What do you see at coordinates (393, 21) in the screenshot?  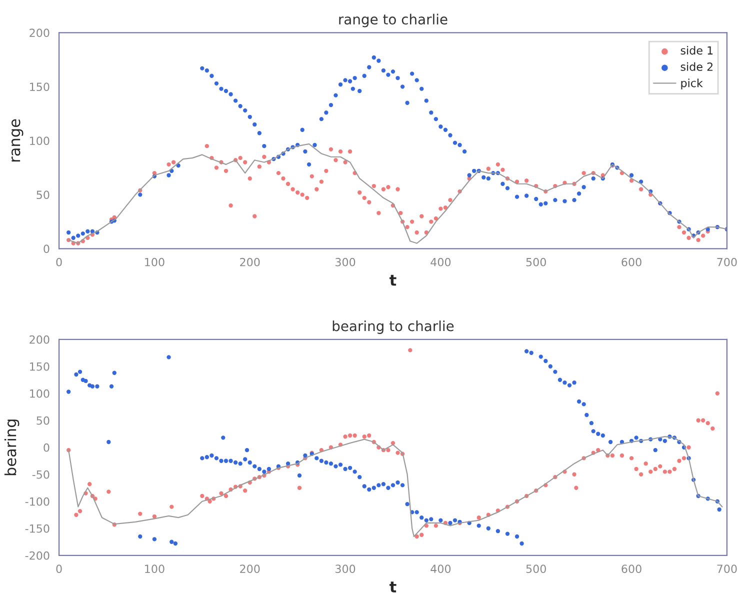 I see `chart-title: range to charlie` at bounding box center [393, 21].